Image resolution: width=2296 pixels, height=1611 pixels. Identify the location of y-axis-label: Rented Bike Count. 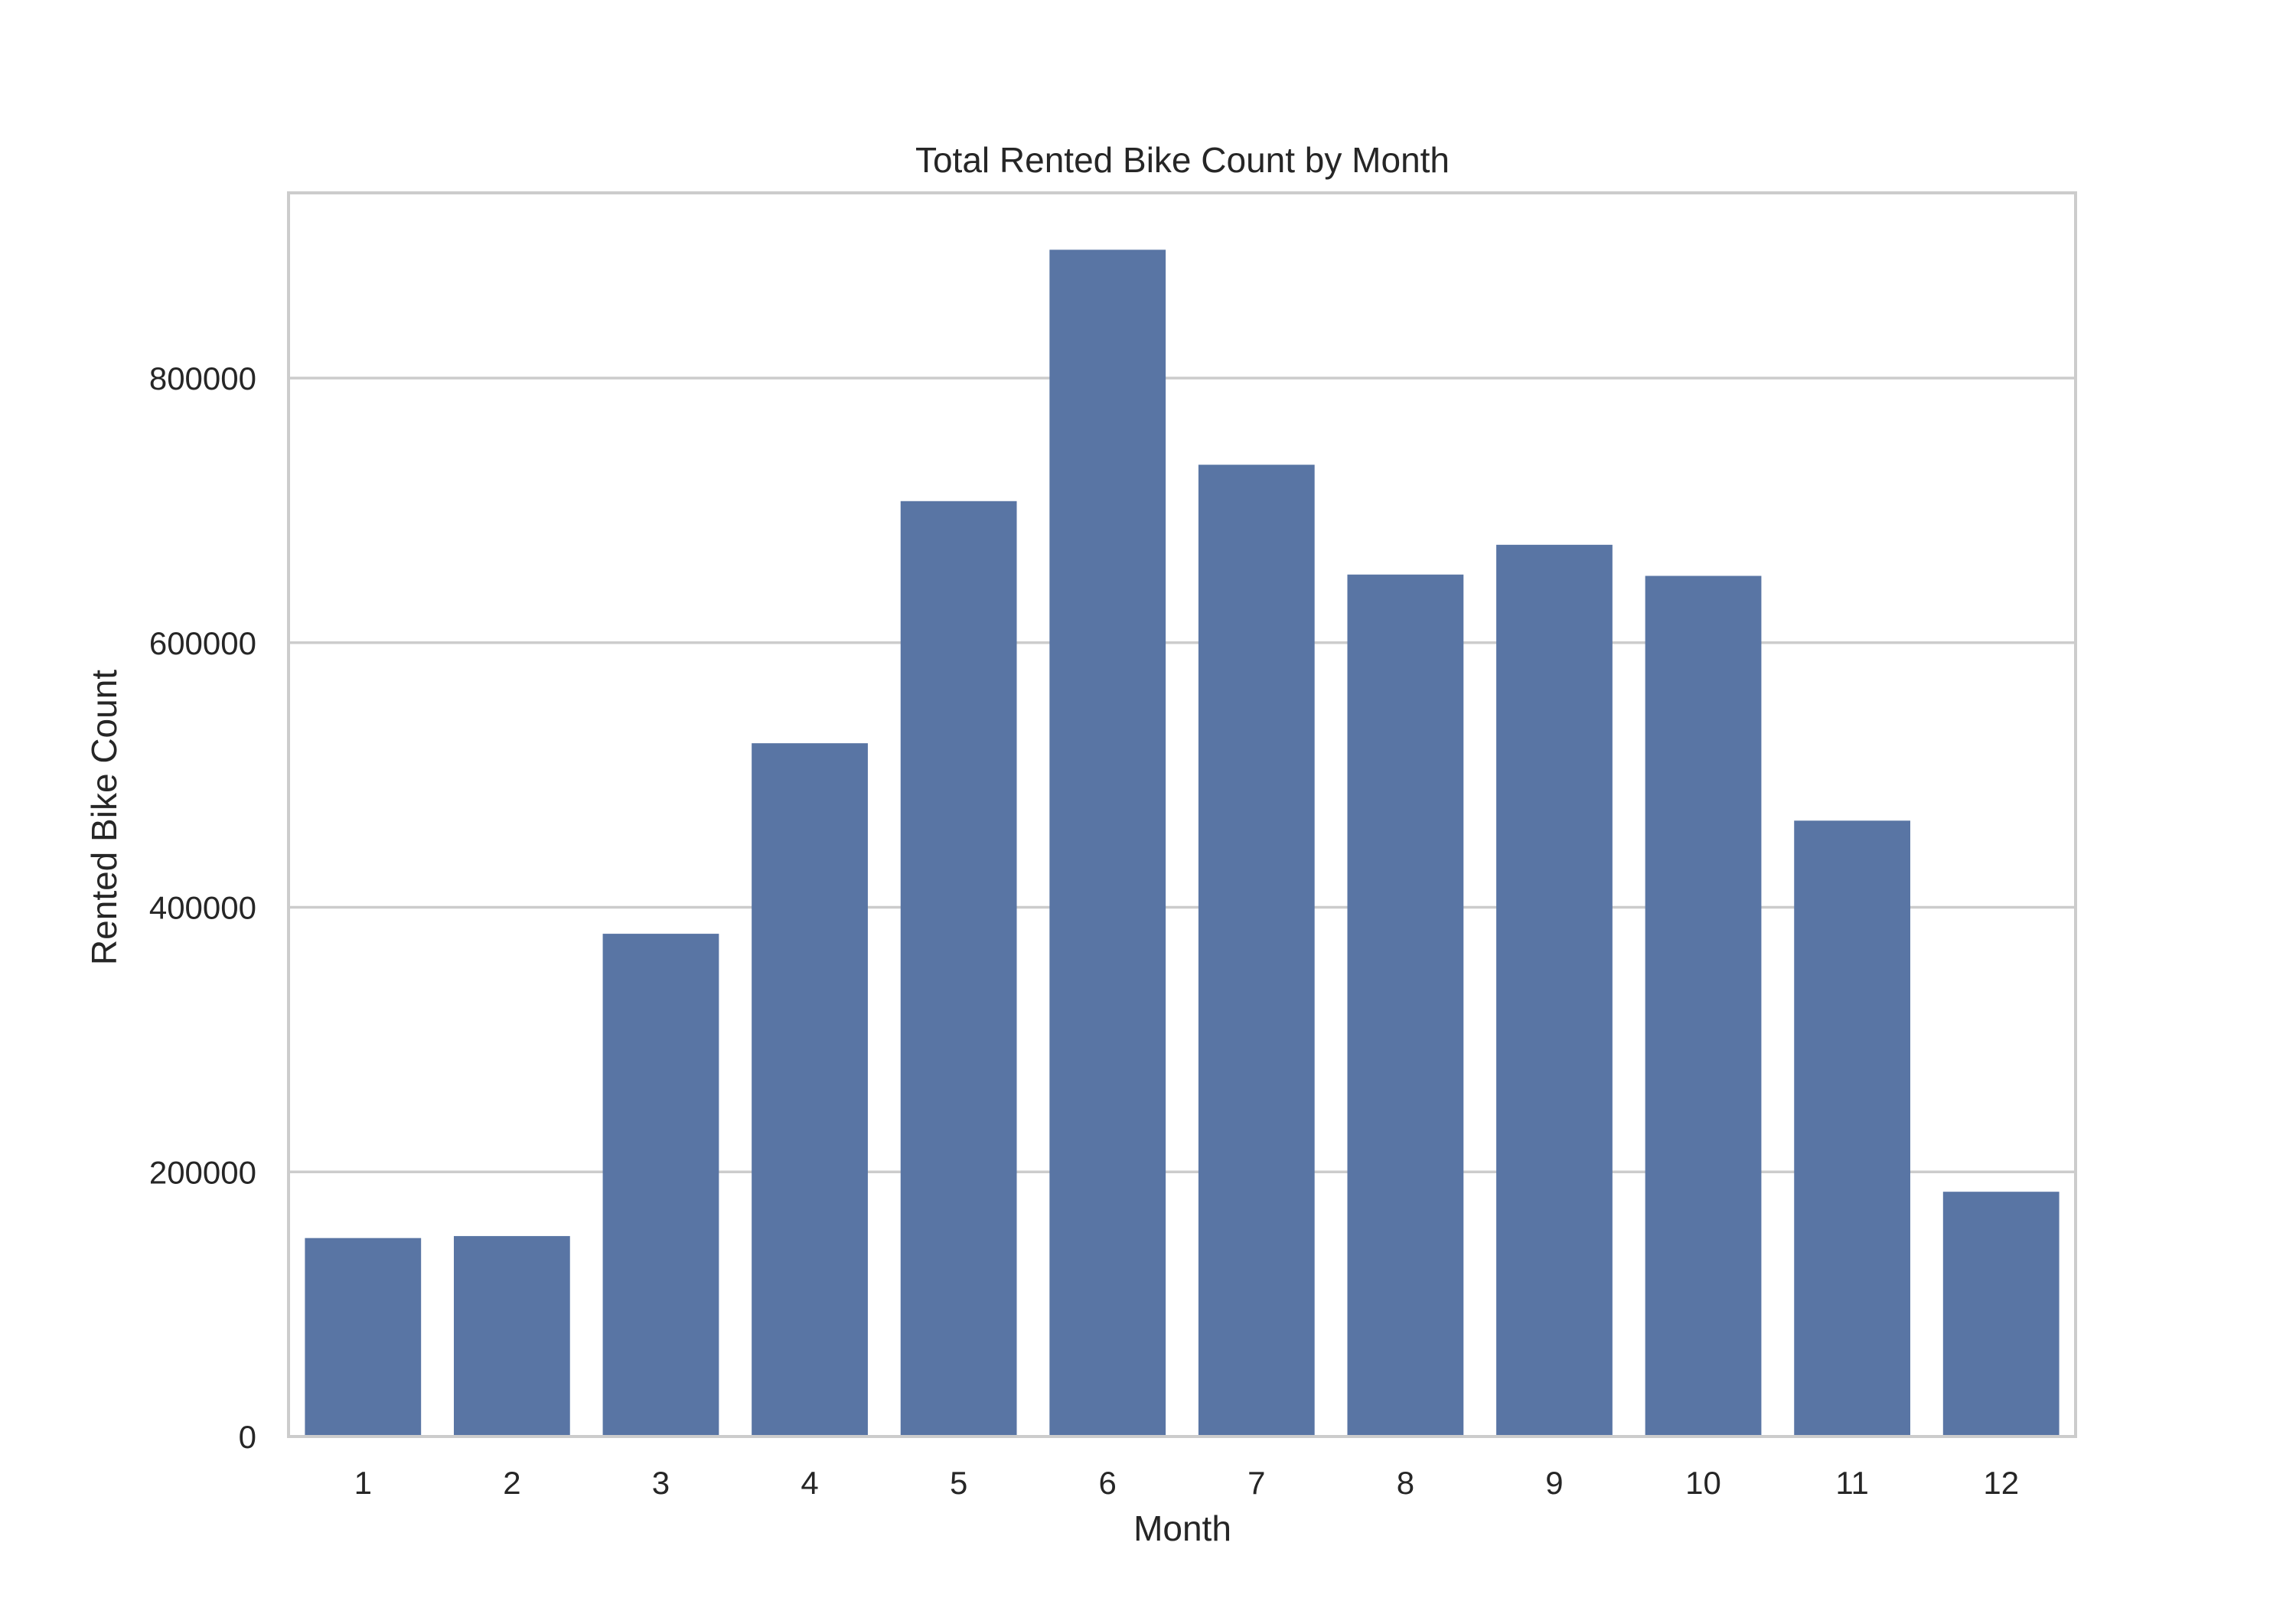
(104, 817).